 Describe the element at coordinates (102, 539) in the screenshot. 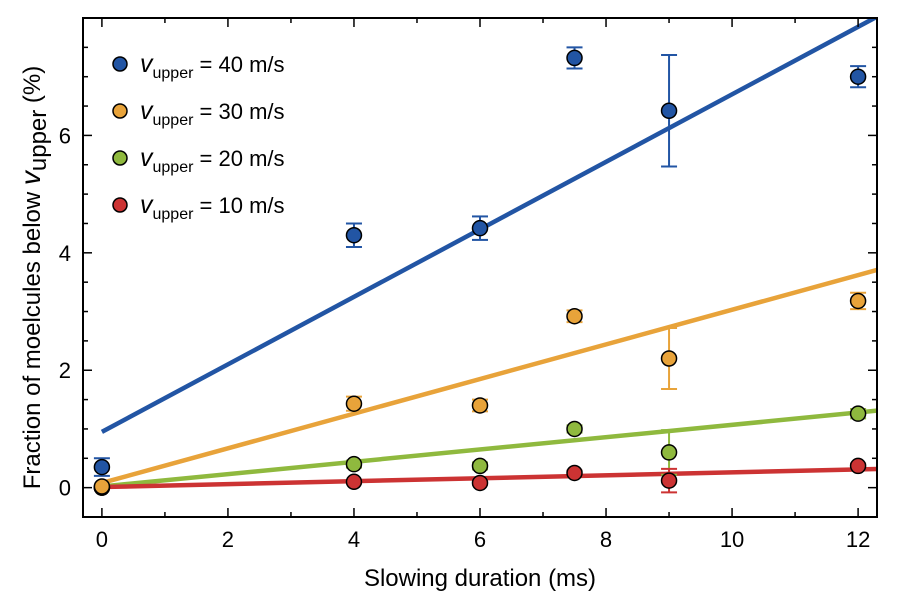

I see `x-tick-label: 0` at that location.